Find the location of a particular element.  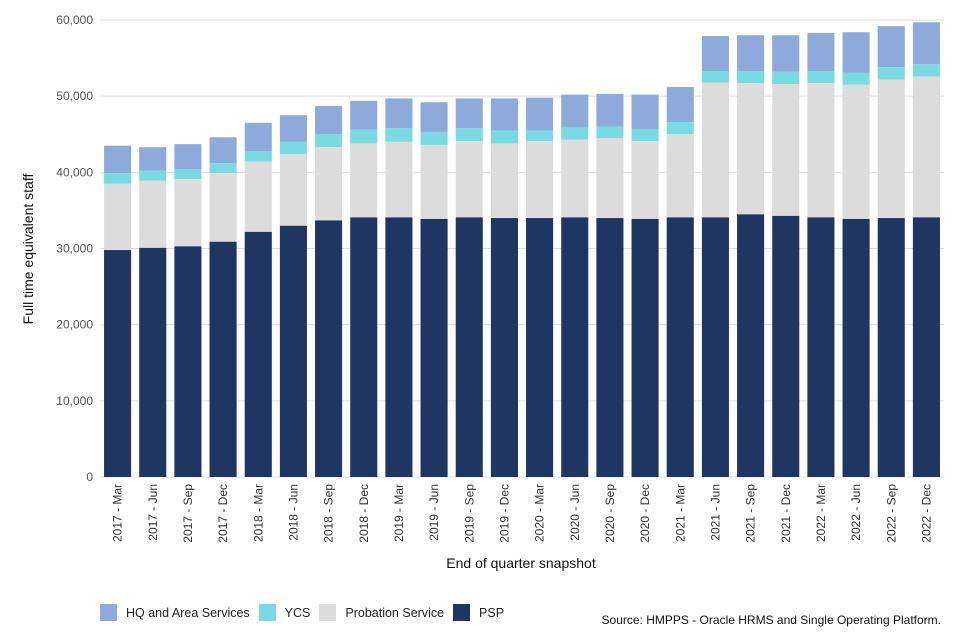

bar-segment-psp: 2018 - Mar — PSP: 32200 is located at coordinates (258, 354).